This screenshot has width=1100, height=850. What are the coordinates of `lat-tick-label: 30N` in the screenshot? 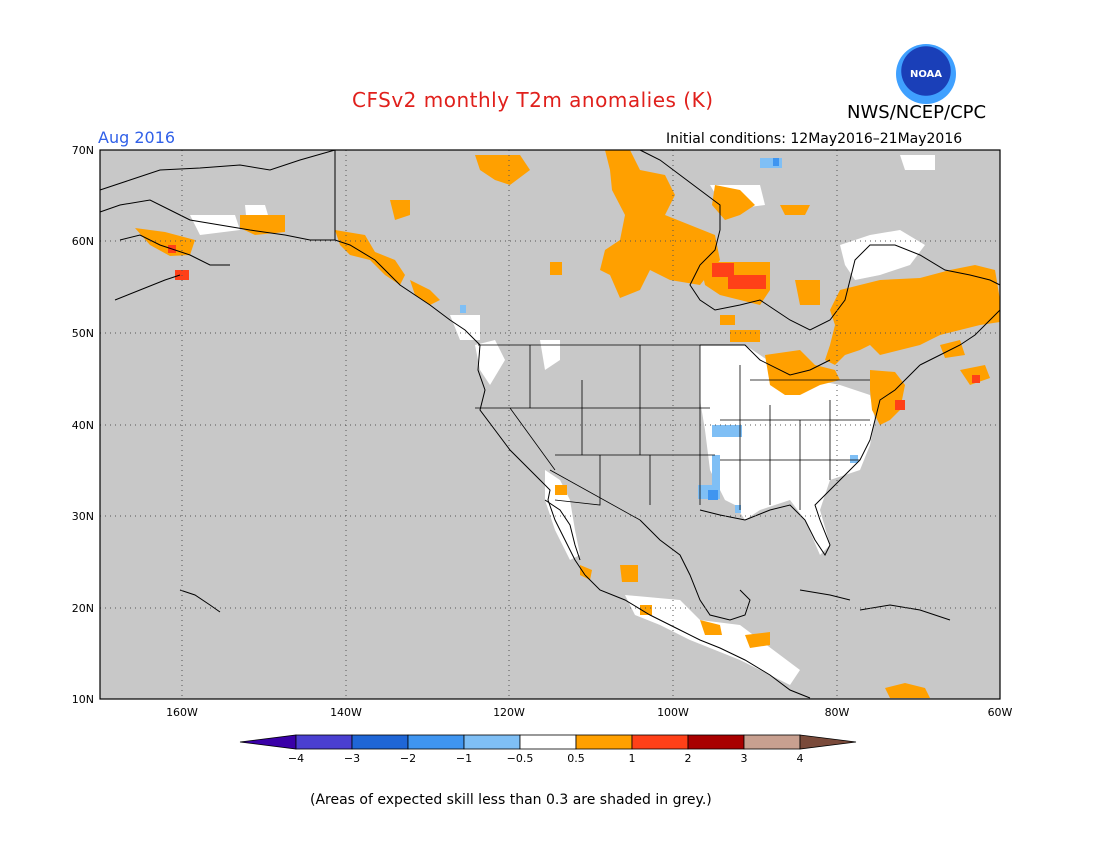 It's located at (83, 516).